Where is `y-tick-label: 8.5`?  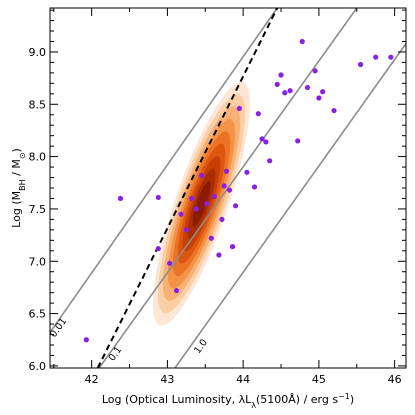 y-tick-label: 8.5 is located at coordinates (38, 104).